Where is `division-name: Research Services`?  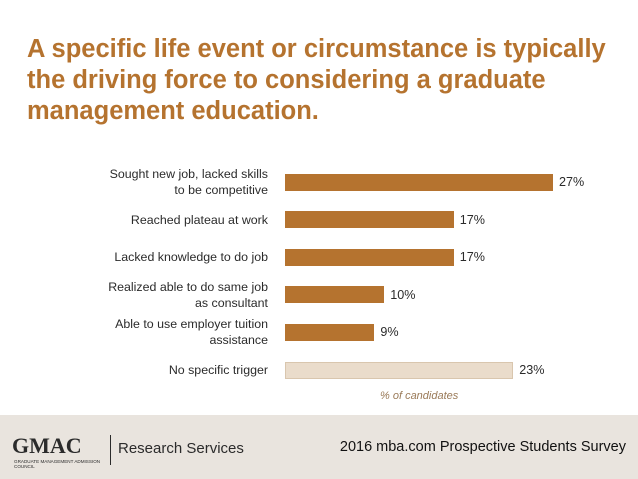
division-name: Research Services is located at coordinates (181, 448).